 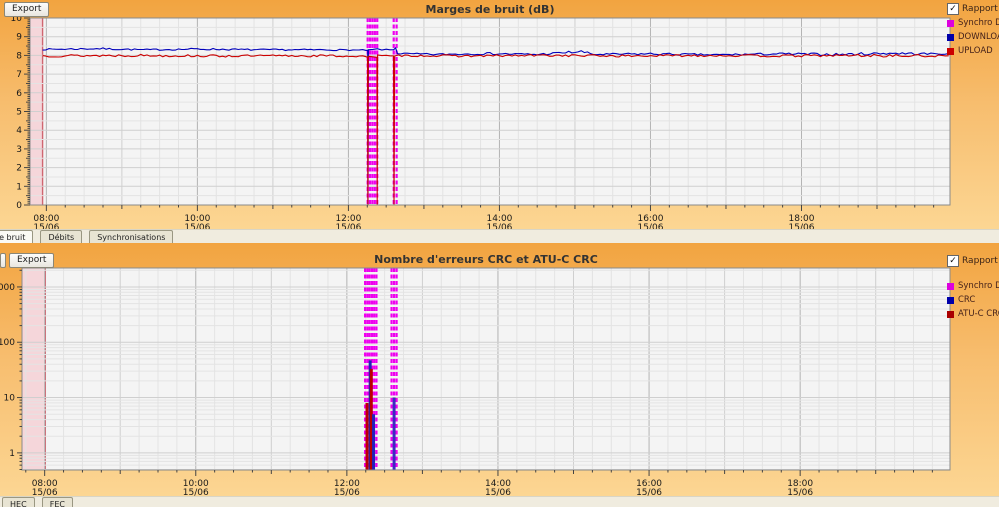 What do you see at coordinates (950, 314) in the screenshot?
I see `atuc-crc-swatch-icon` at bounding box center [950, 314].